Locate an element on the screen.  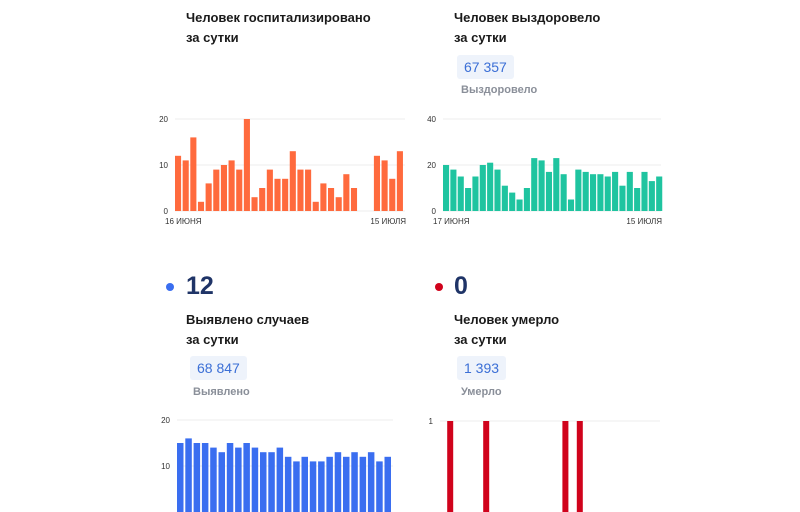
cases-dot is located at coordinates (170, 287).